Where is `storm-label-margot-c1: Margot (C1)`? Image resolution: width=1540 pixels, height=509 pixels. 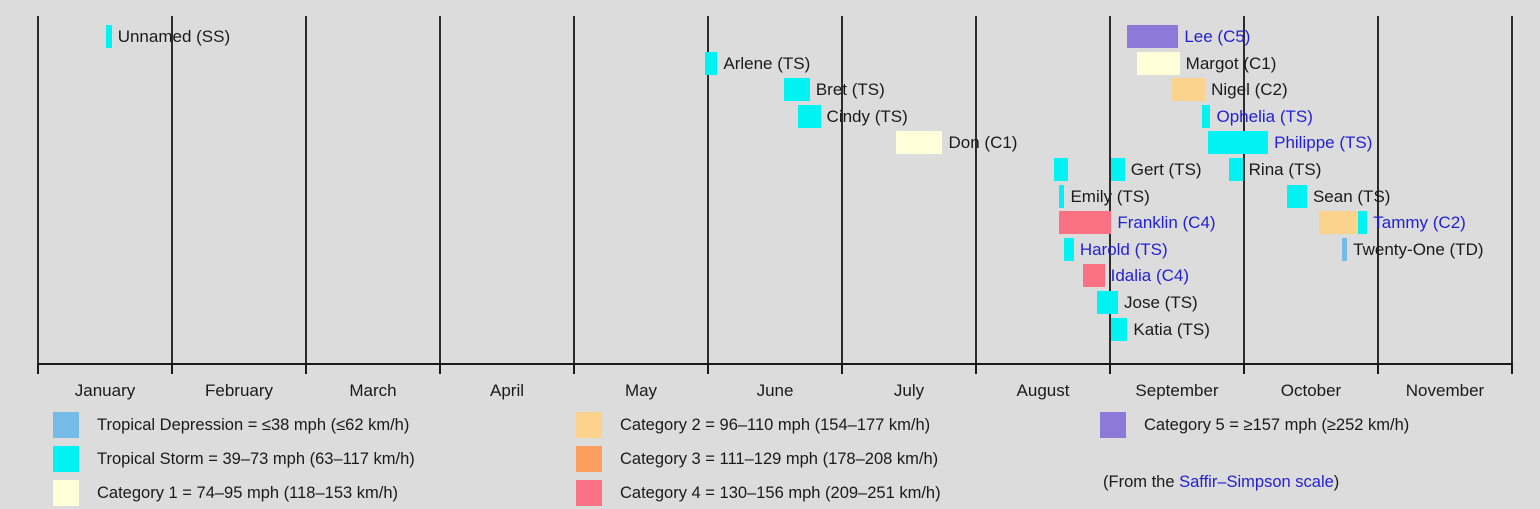
storm-label-margot-c1: Margot (C1) is located at coordinates (1231, 63).